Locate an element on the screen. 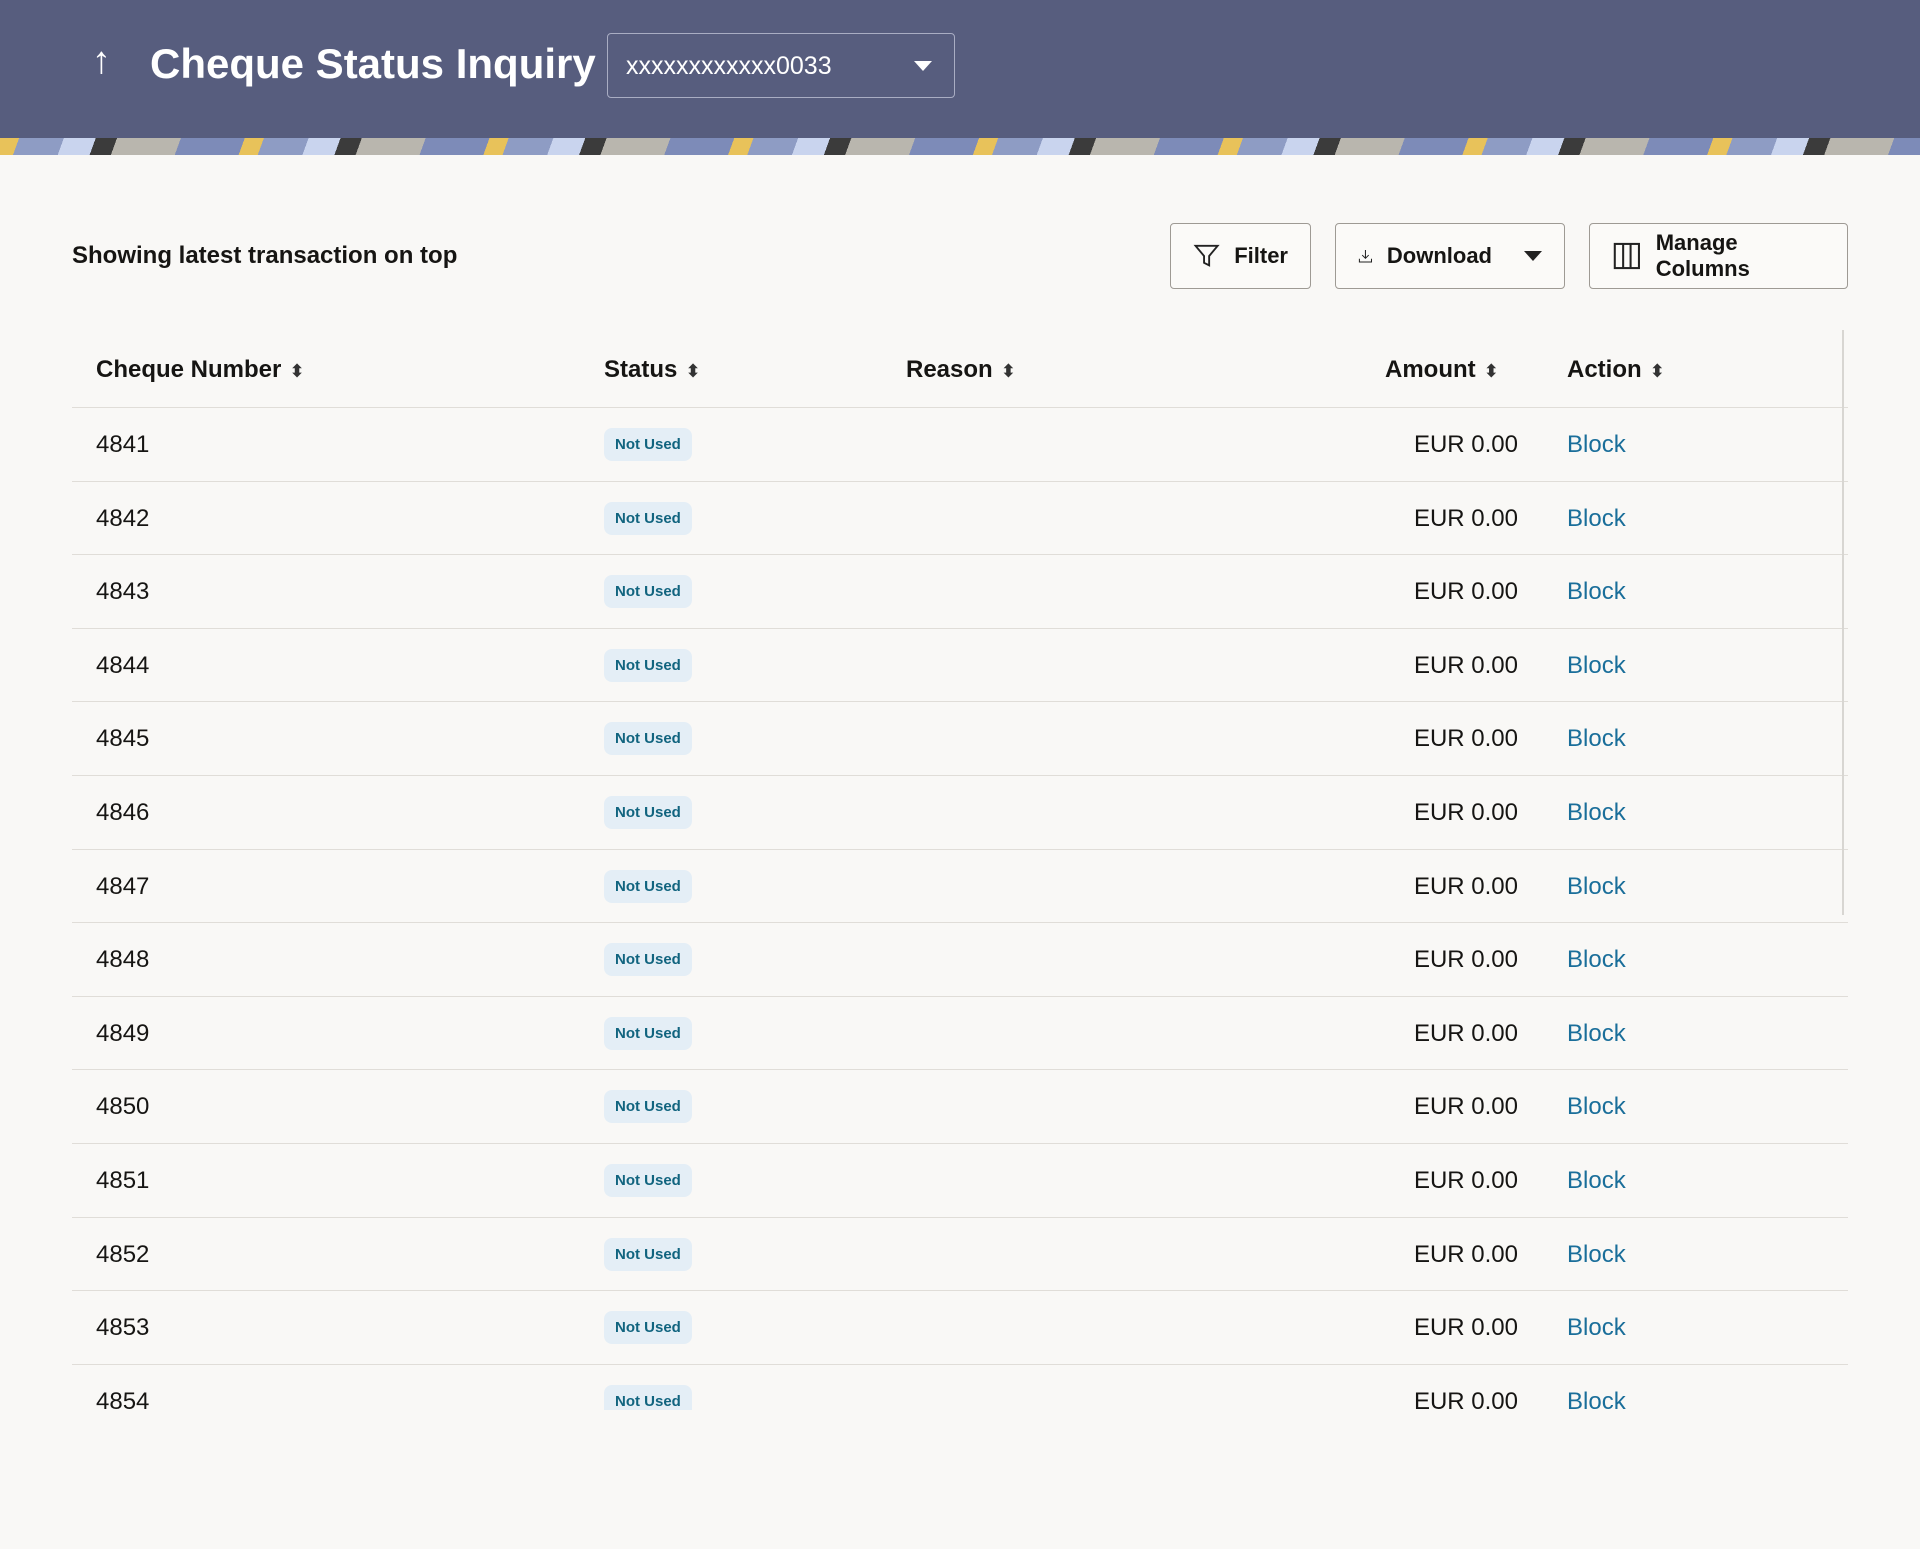 Image resolution: width=1920 pixels, height=1549 pixels. account-value: xxxxxxxxxxxx0033 is located at coordinates (729, 66).